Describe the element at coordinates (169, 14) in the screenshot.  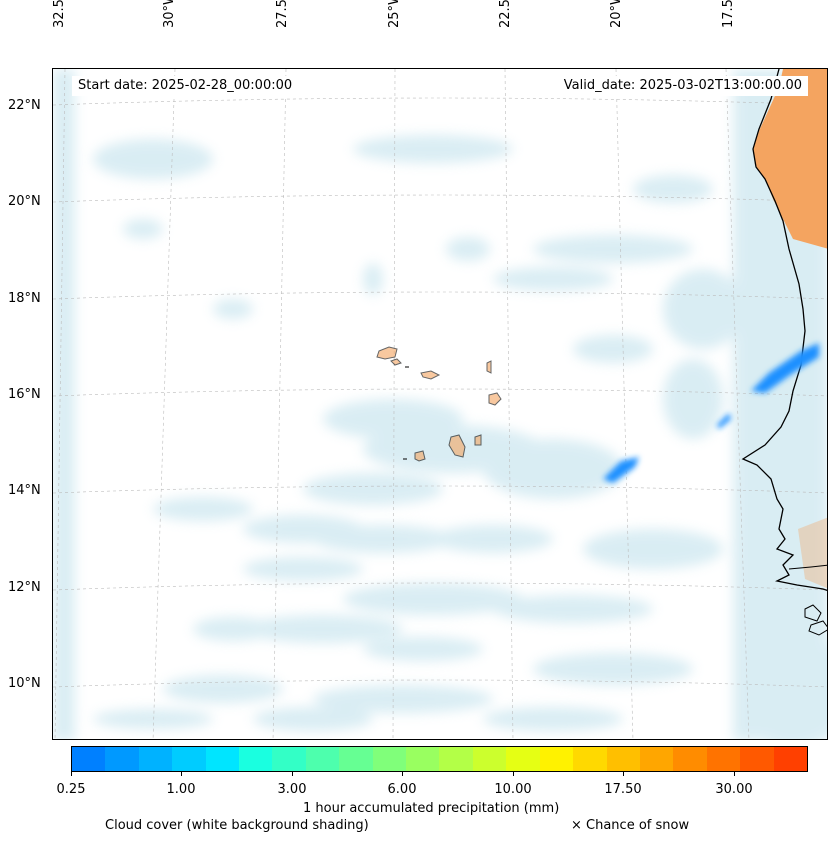
I see `longitude-label-30w: 30°W` at that location.